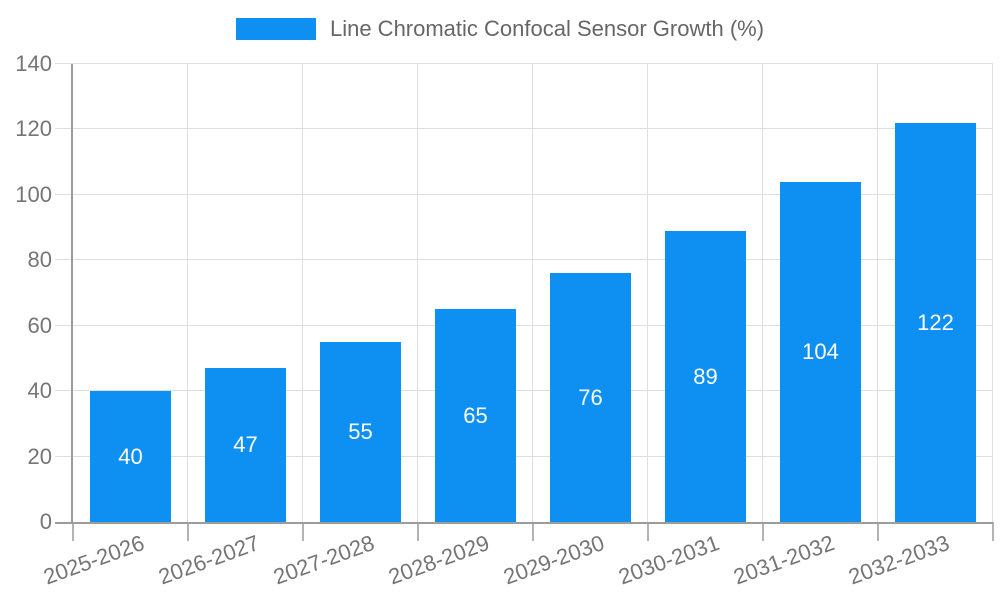 This screenshot has width=1000, height=600. I want to click on bar: 65, so click(475, 415).